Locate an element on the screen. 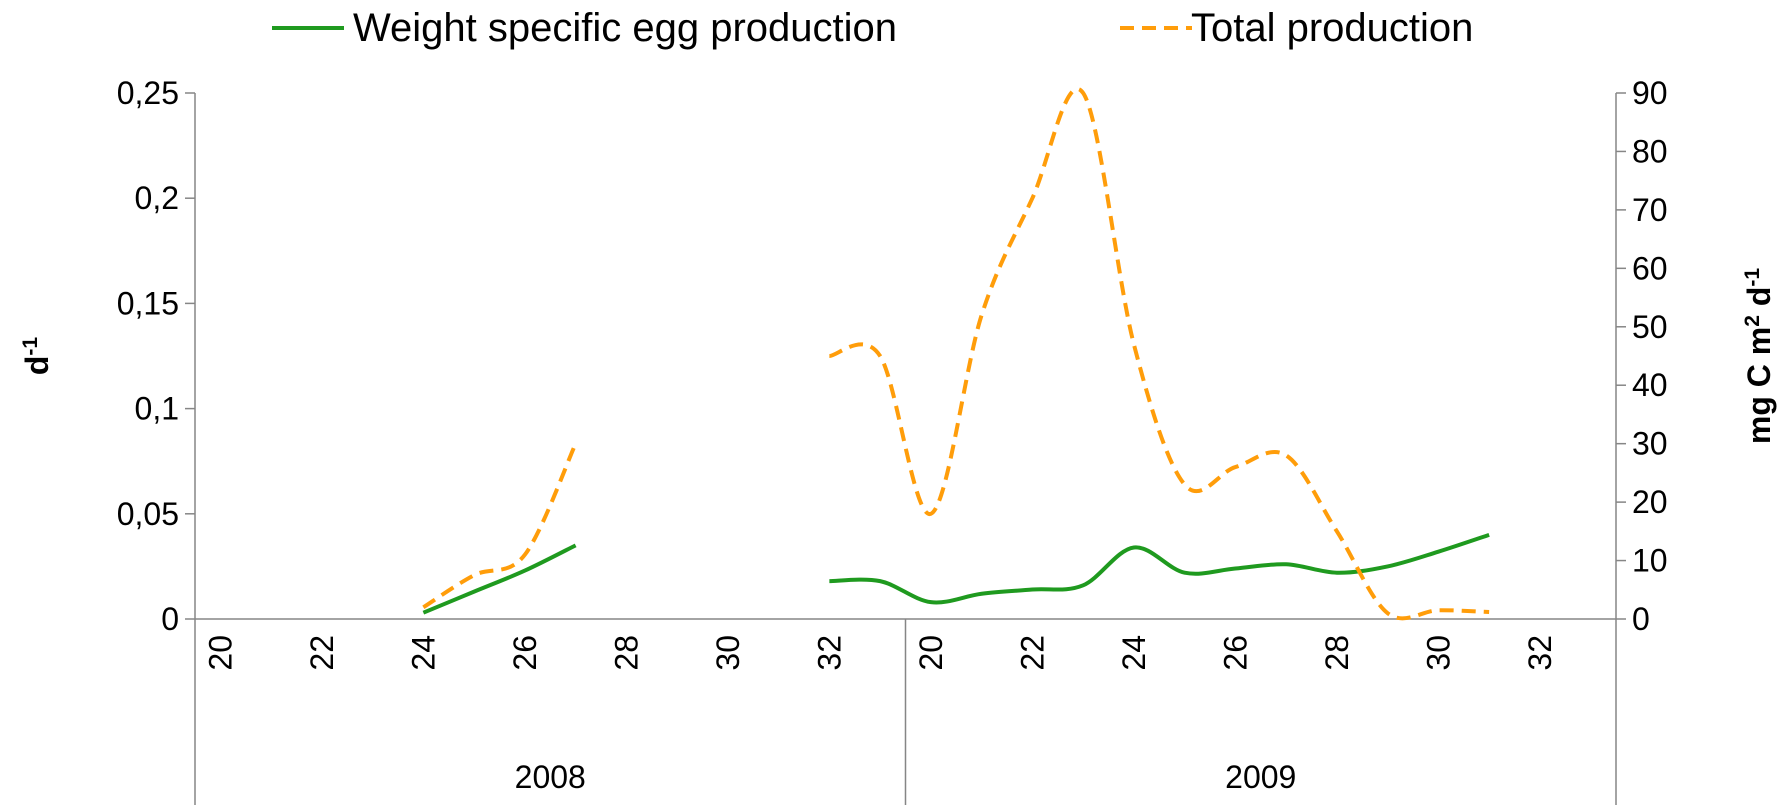 The height and width of the screenshot is (810, 1784). y2-tick-label: 80 is located at coordinates (1650, 151).